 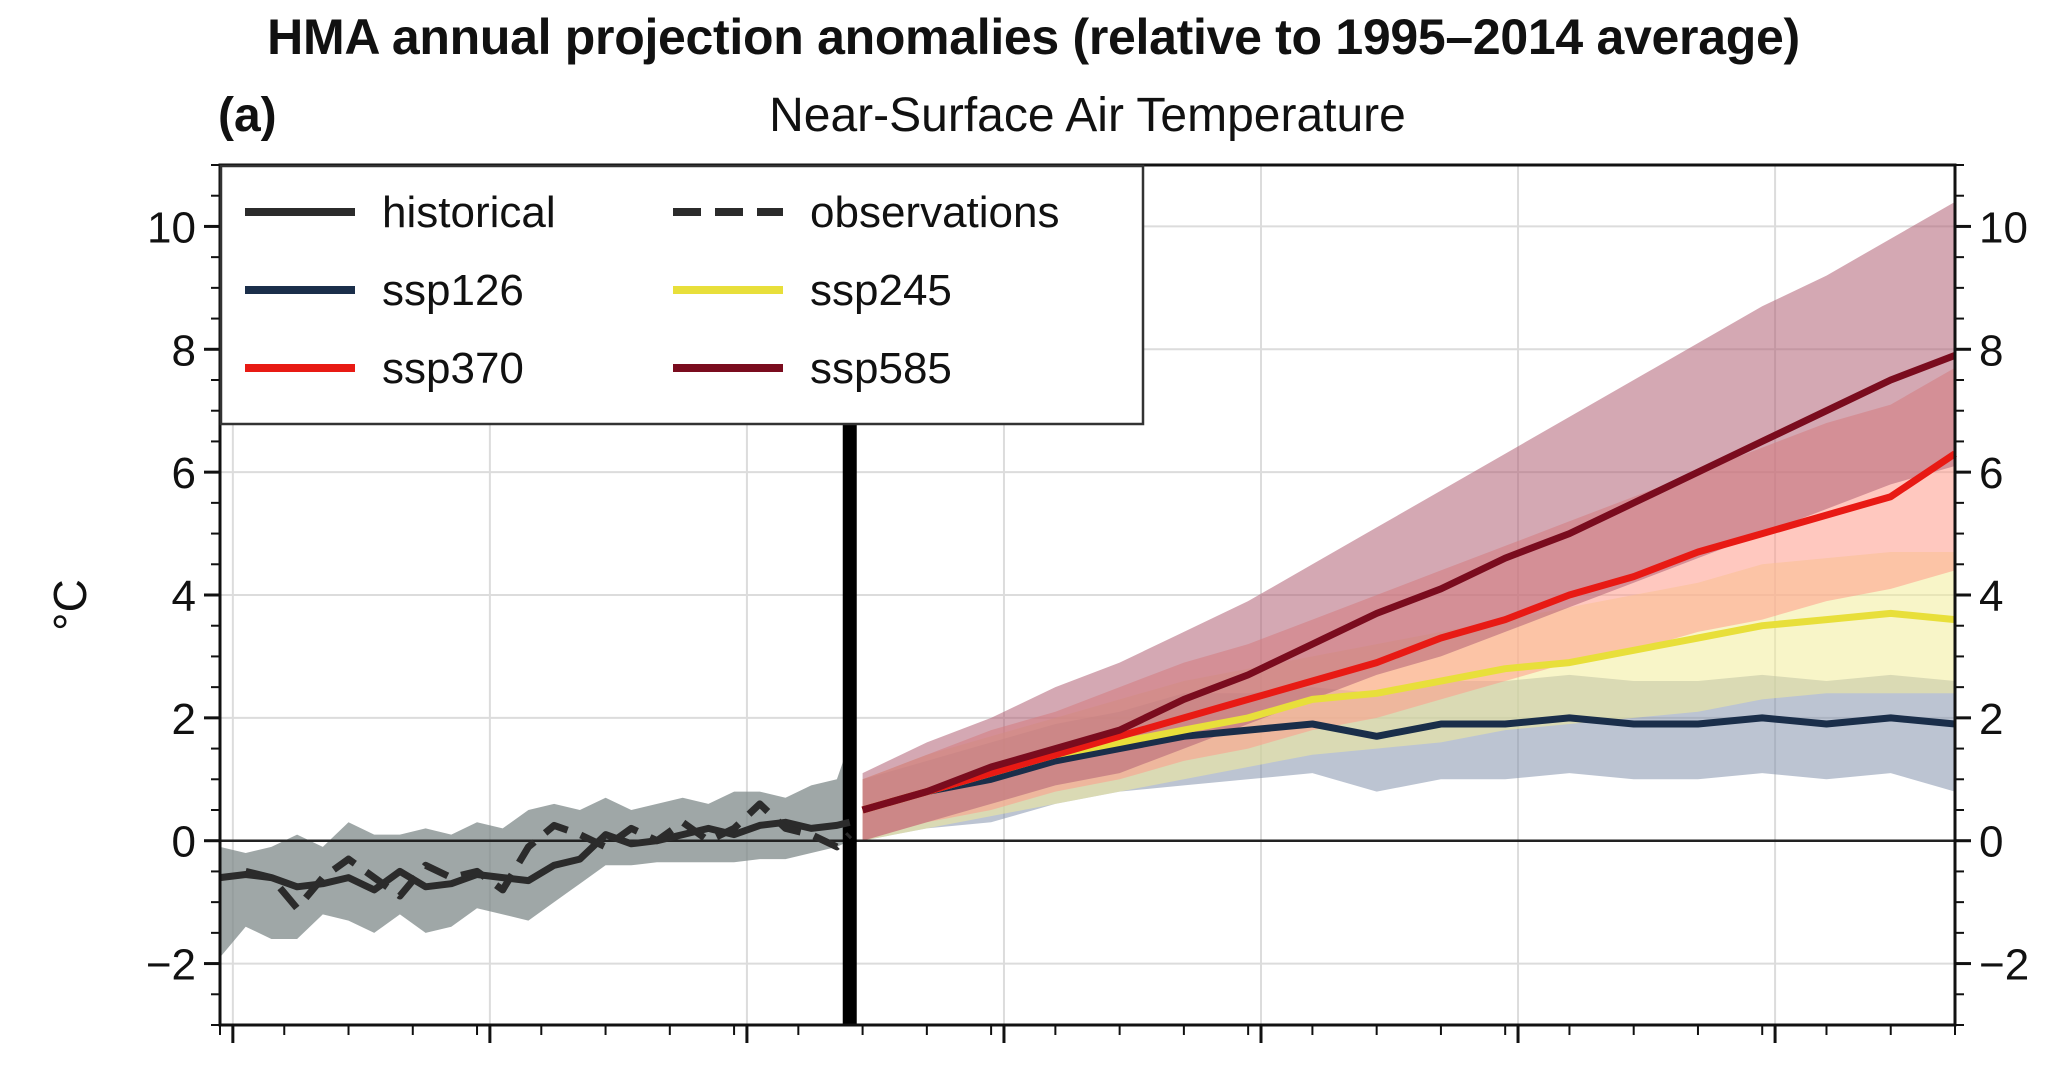 I want to click on y-tick-label-left: 4, so click(x=184, y=596).